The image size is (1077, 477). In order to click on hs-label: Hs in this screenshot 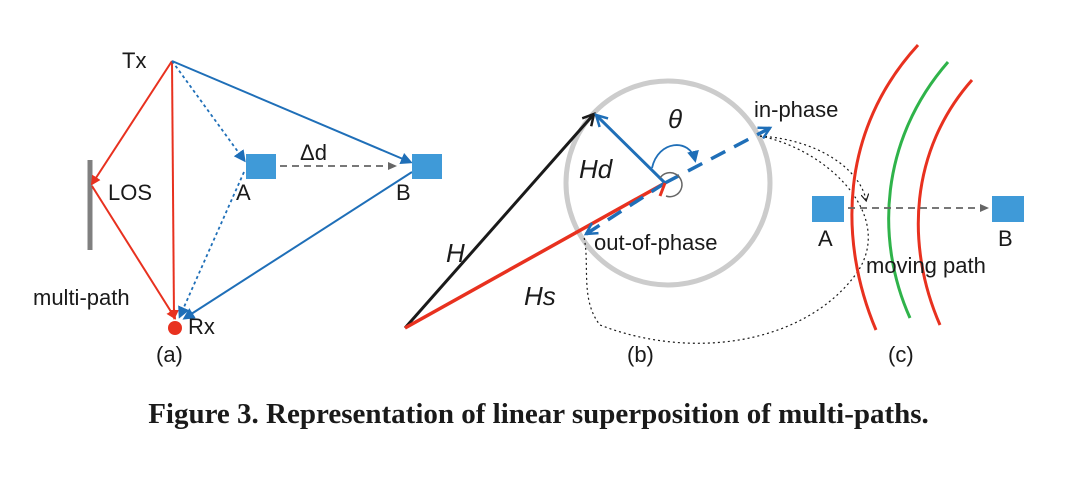, I will do `click(540, 296)`.